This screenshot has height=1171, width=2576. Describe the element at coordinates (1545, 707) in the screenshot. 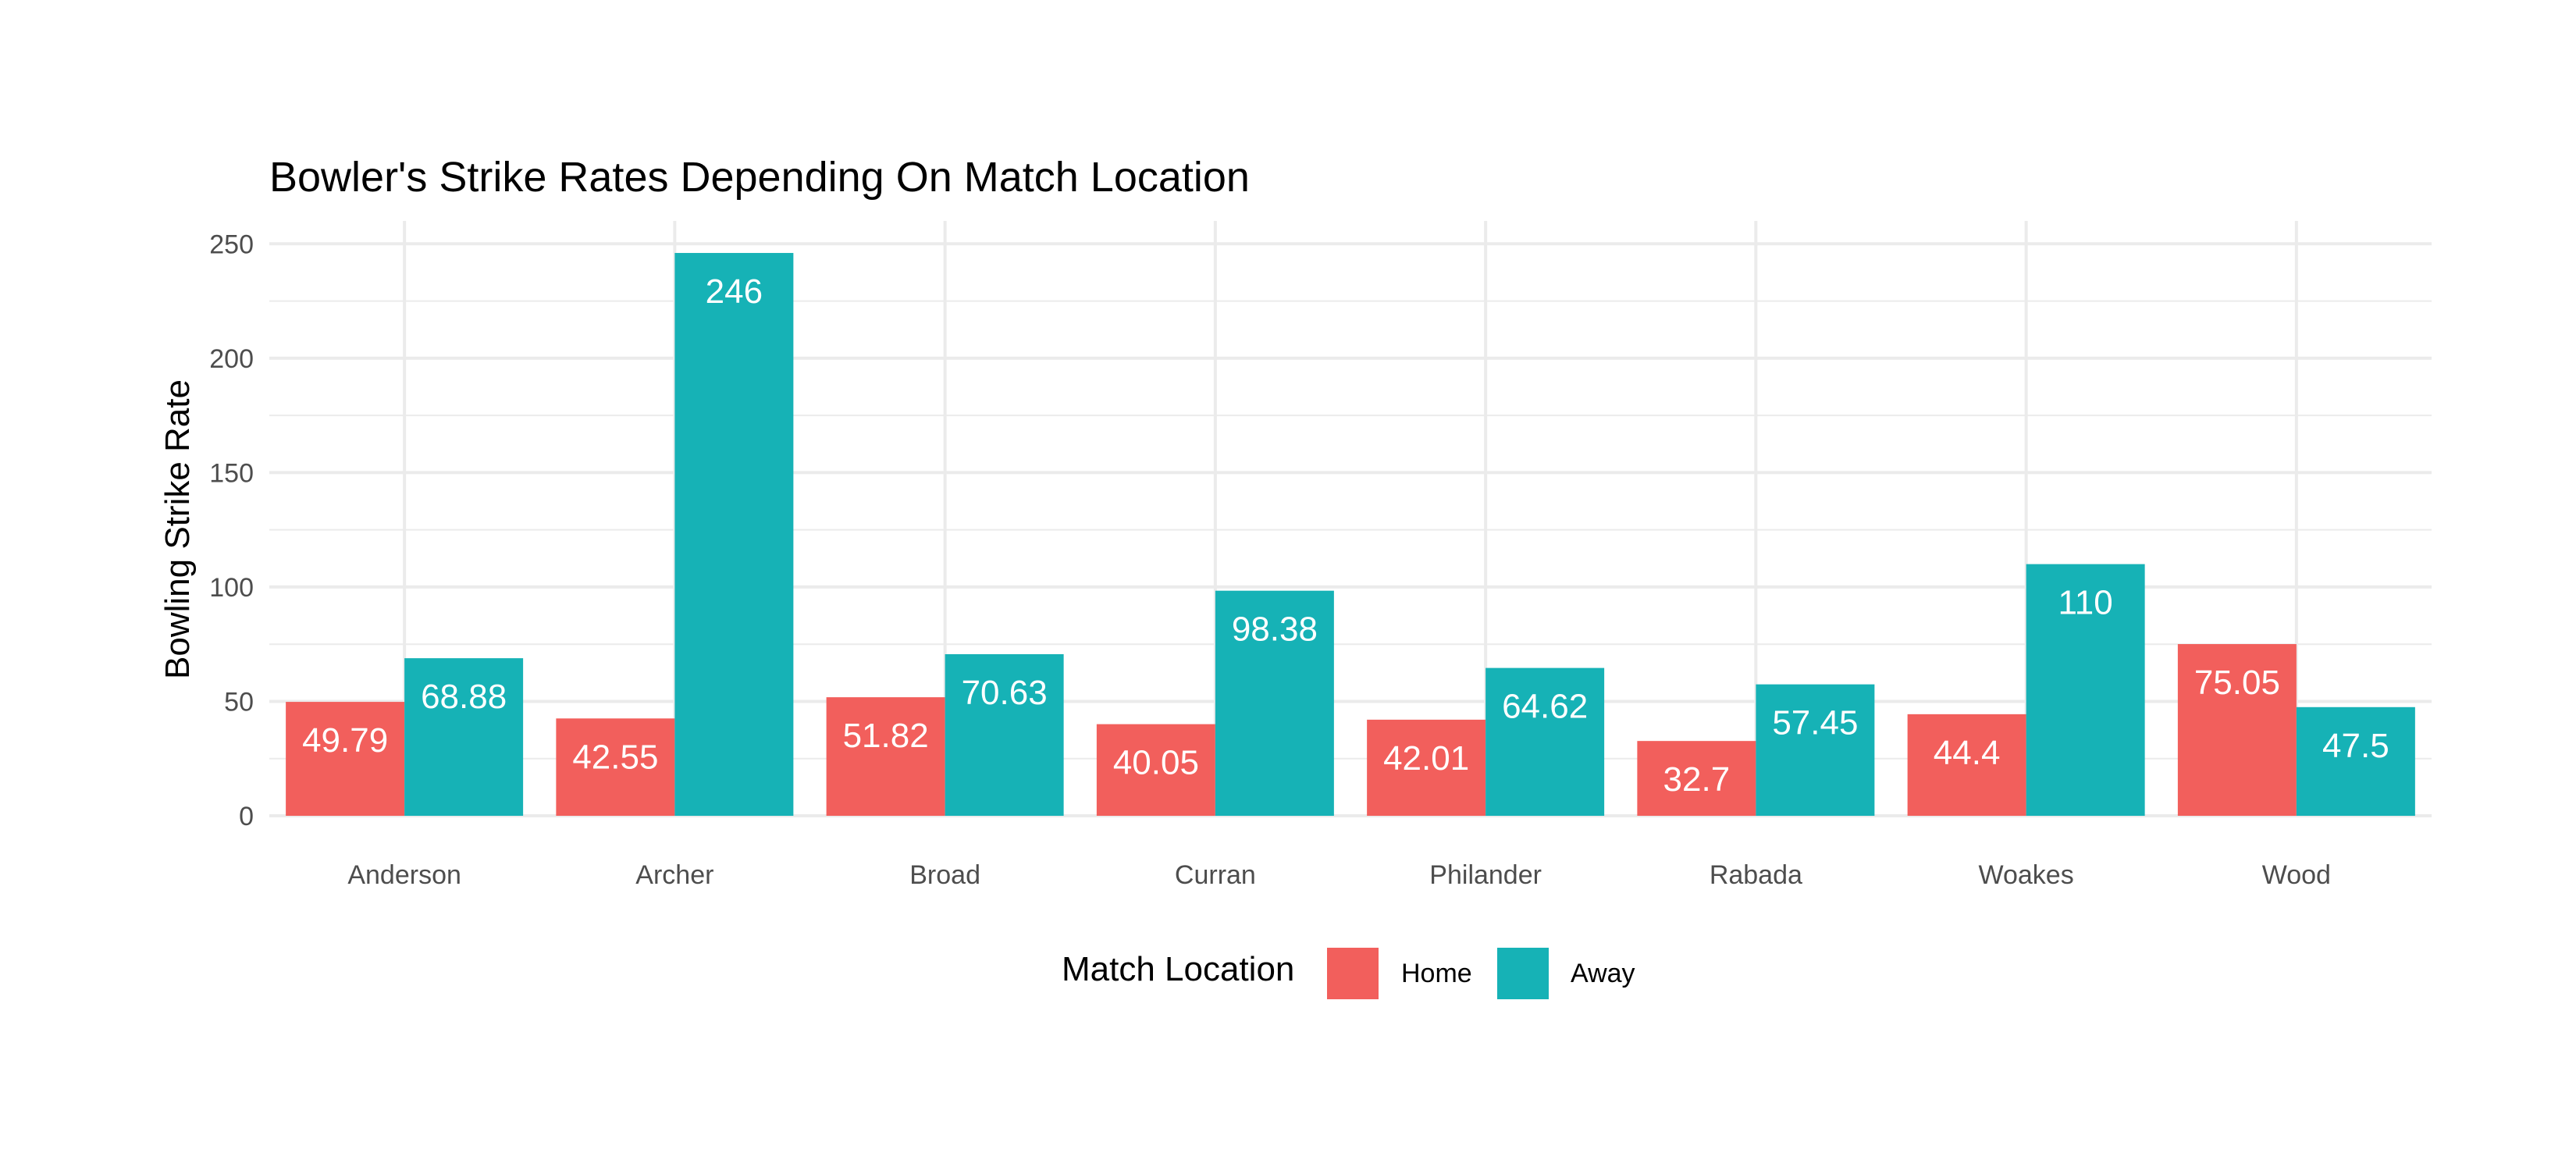

I see `data-label: 64.62` at that location.